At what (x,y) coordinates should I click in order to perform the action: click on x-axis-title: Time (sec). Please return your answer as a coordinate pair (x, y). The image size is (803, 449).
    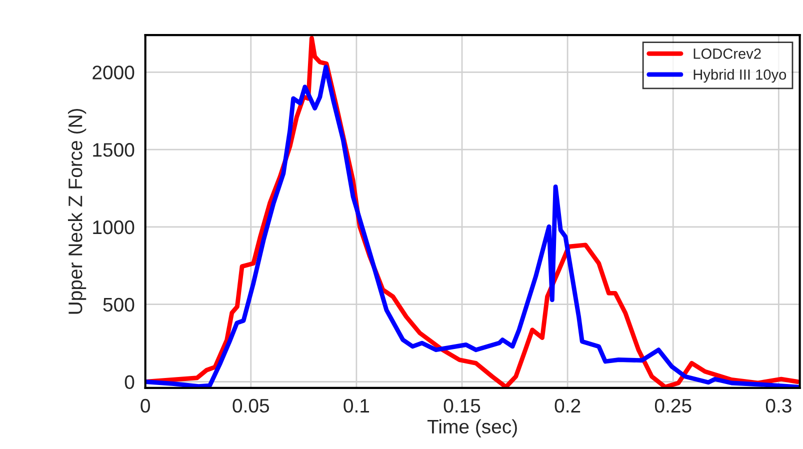
    Looking at the image, I should click on (472, 428).